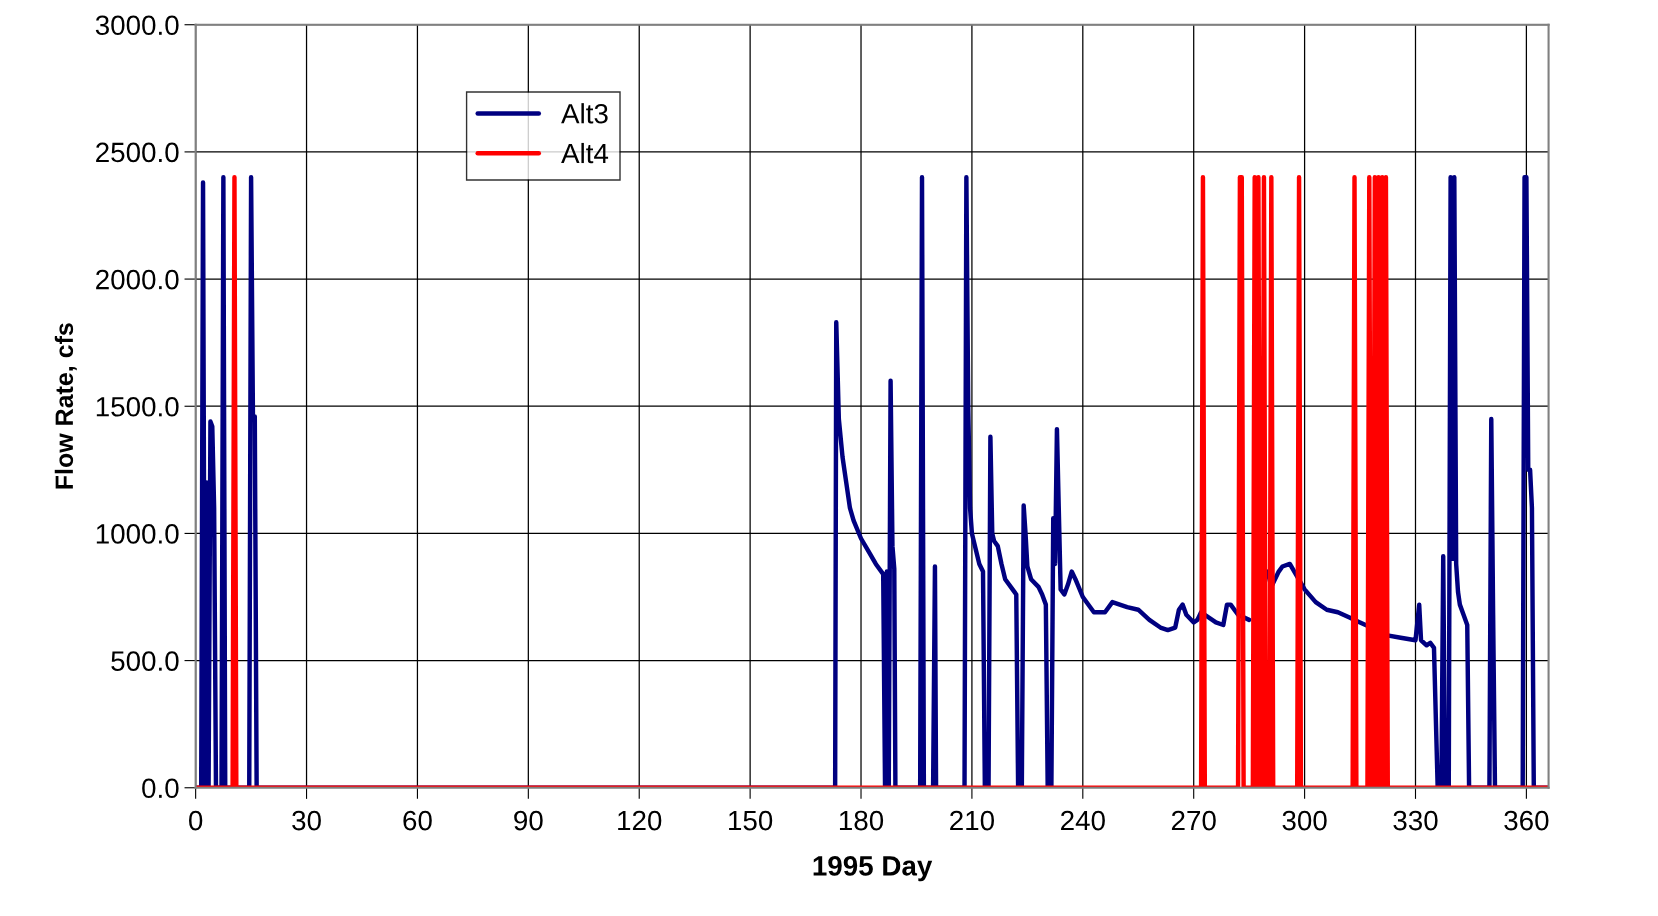  I want to click on y-tick-label: 500.0, so click(145, 661).